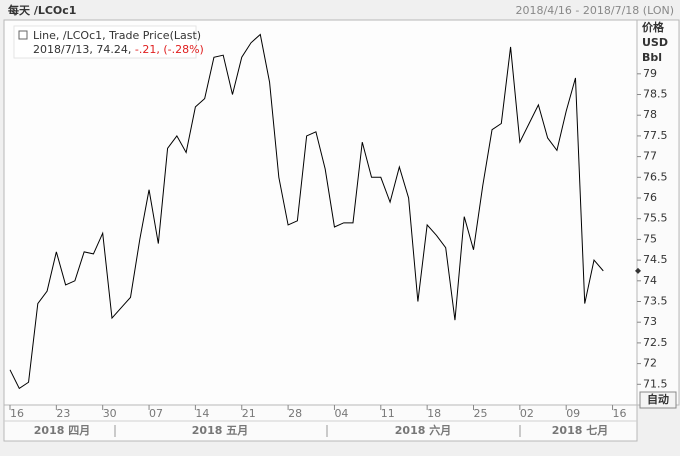 Image resolution: width=680 pixels, height=456 pixels. Describe the element at coordinates (650, 156) in the screenshot. I see `y-tick-label: 77` at that location.